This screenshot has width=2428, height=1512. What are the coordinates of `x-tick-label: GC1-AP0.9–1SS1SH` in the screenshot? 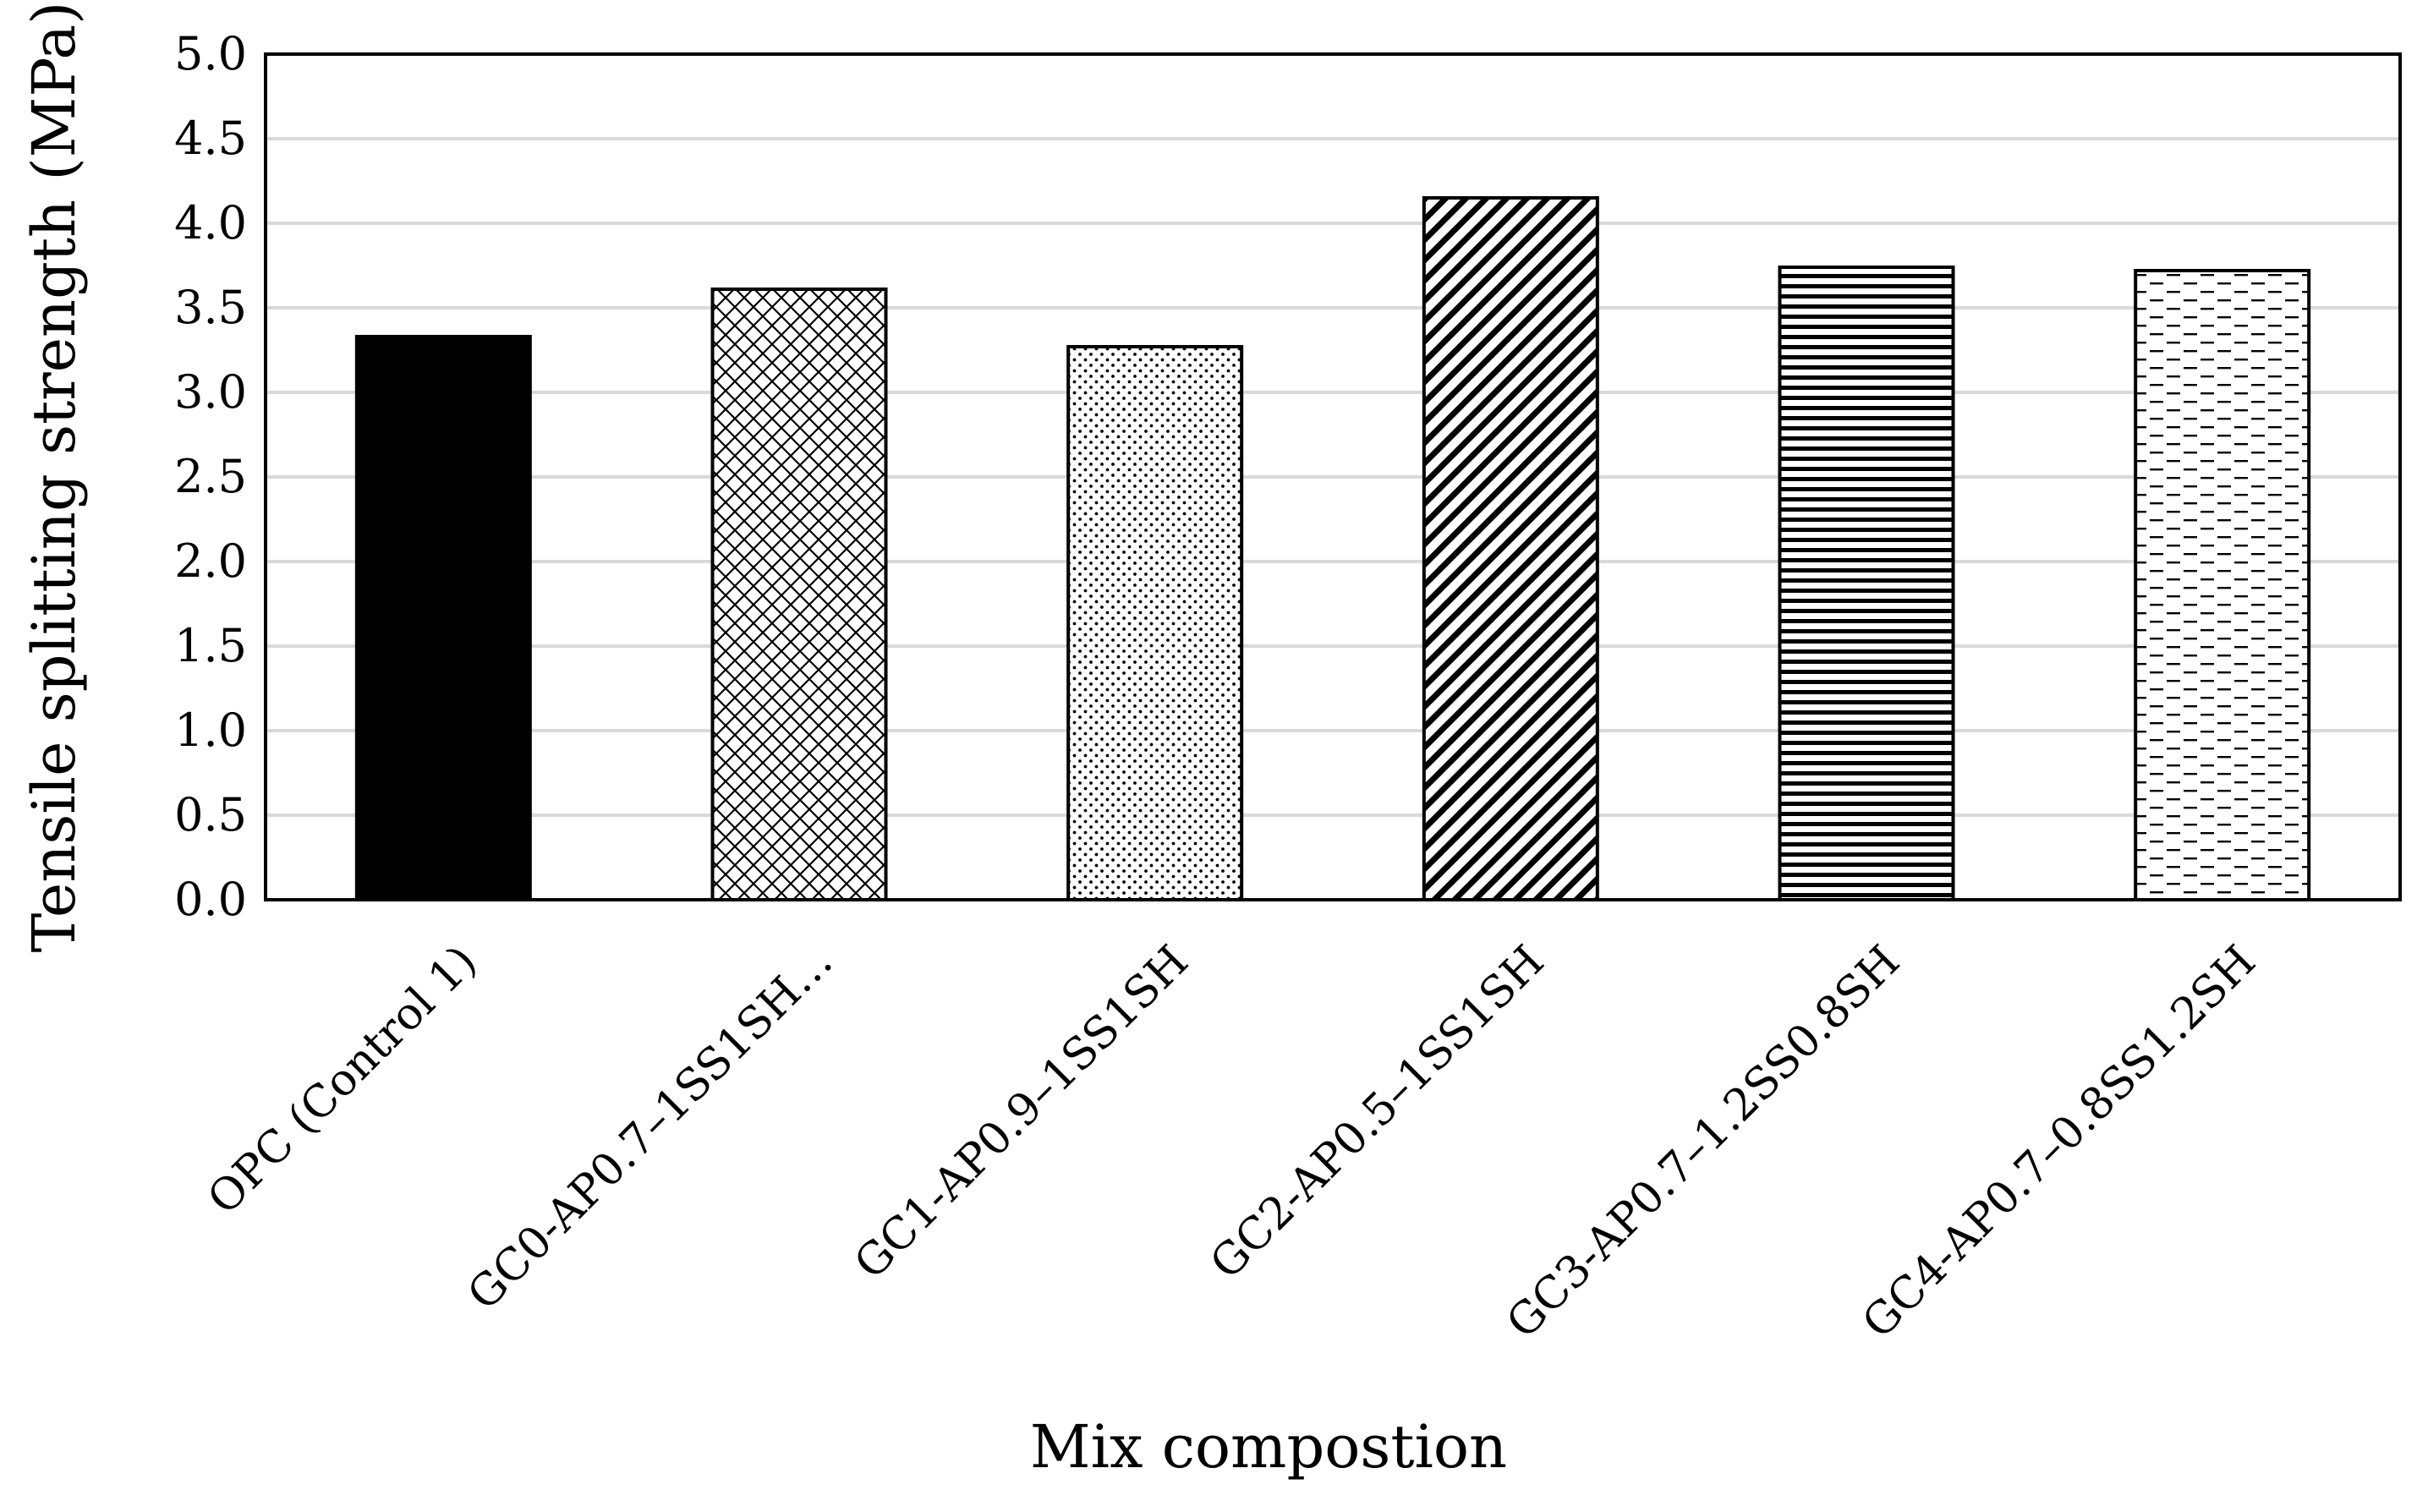 It's located at (1021, 1113).